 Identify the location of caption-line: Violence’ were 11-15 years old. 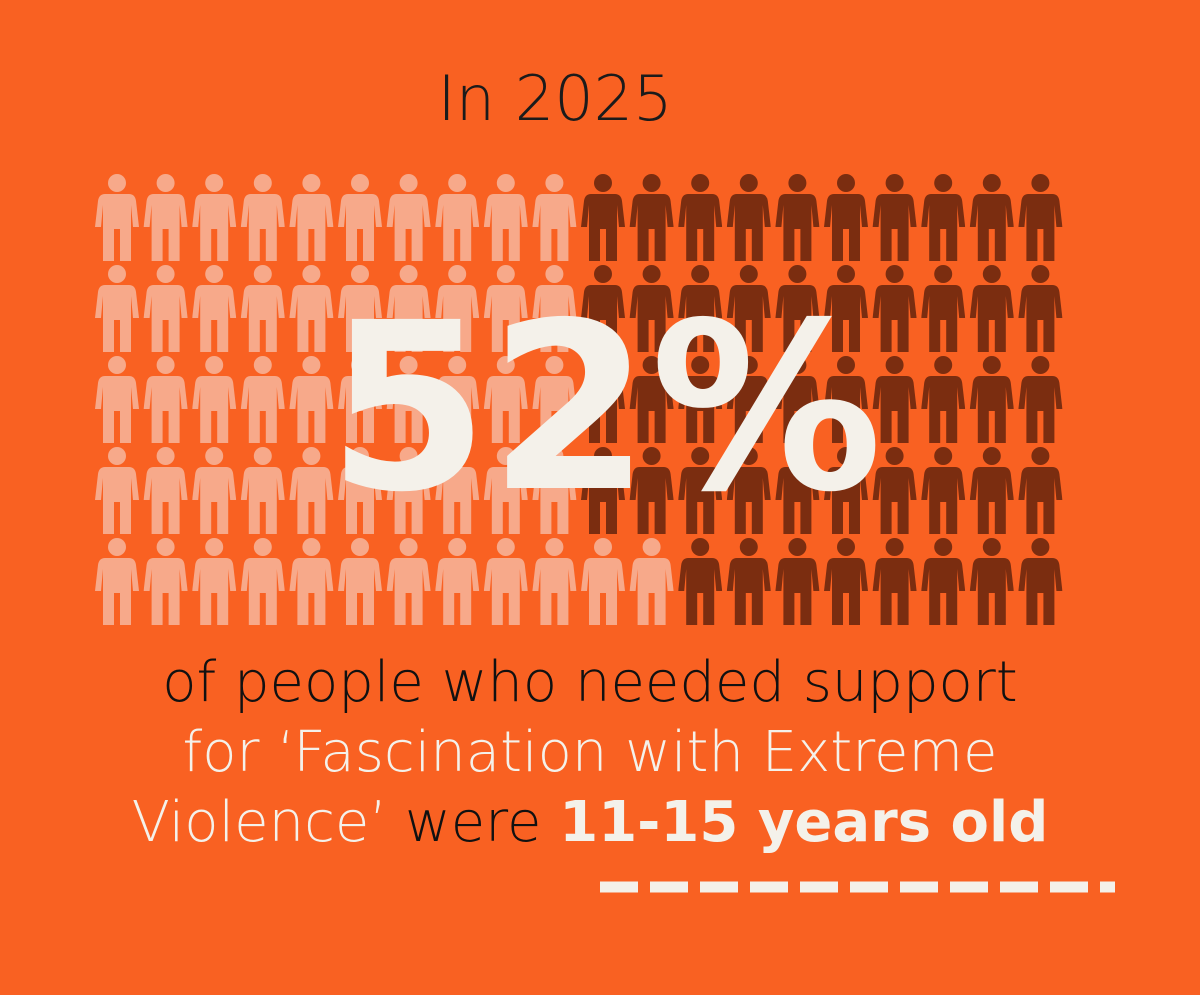
(590, 823).